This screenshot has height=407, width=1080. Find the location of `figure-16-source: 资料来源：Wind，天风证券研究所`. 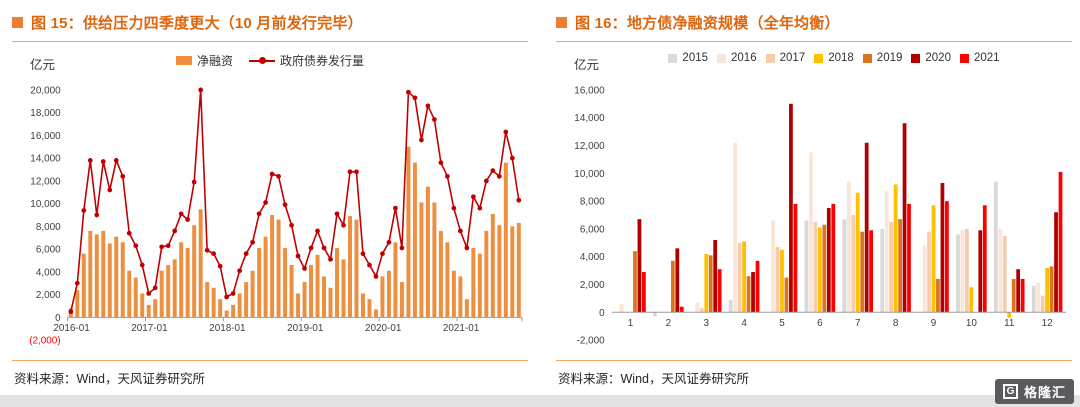

figure-16-source: 资料来源：Wind，天风证券研究所 is located at coordinates (814, 376).